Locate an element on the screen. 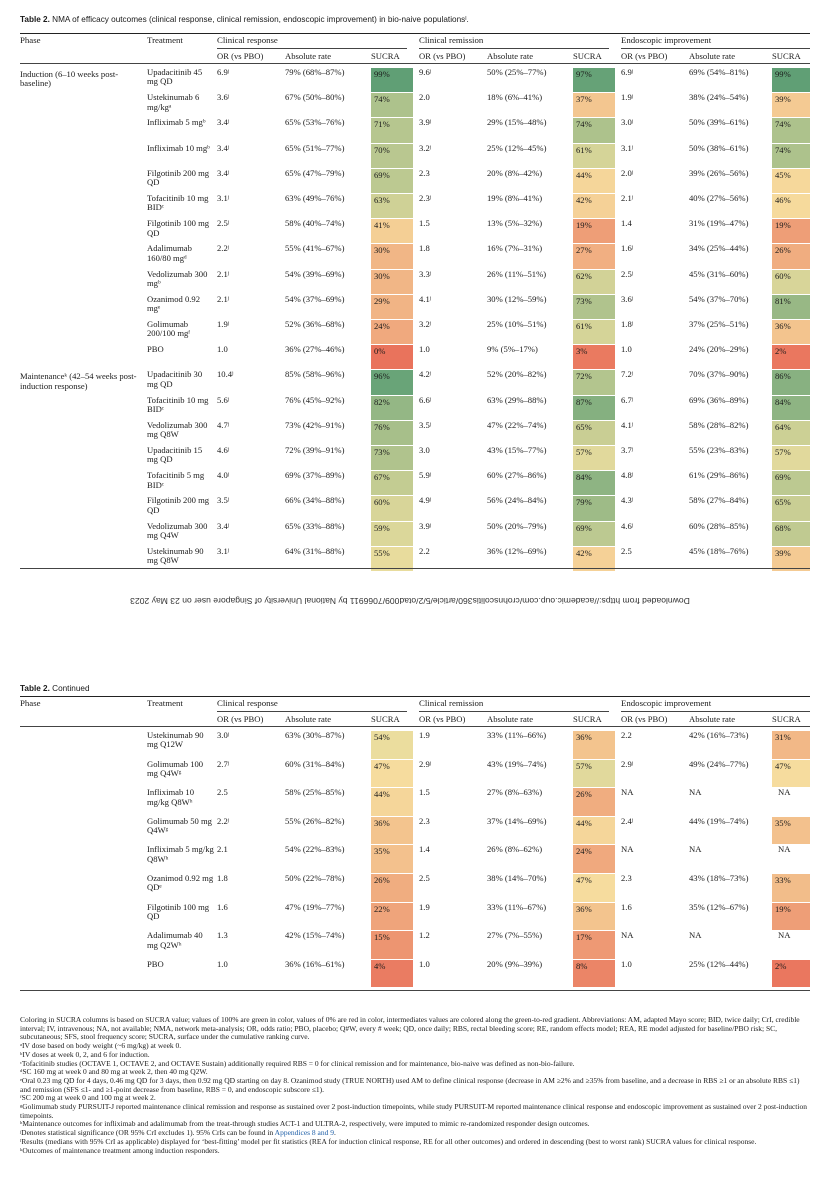 The height and width of the screenshot is (1188, 821). en-odds-ratio: 2.0ʲ is located at coordinates (627, 172).